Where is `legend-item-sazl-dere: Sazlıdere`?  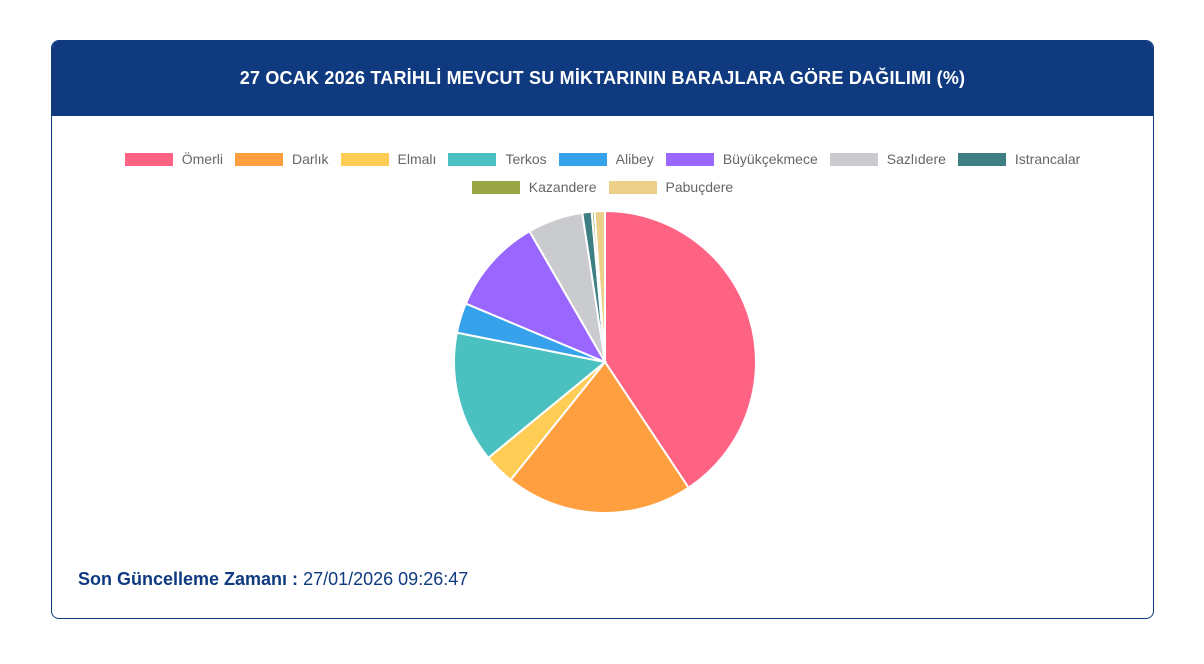 legend-item-sazl-dere: Sazlıdere is located at coordinates (887, 159).